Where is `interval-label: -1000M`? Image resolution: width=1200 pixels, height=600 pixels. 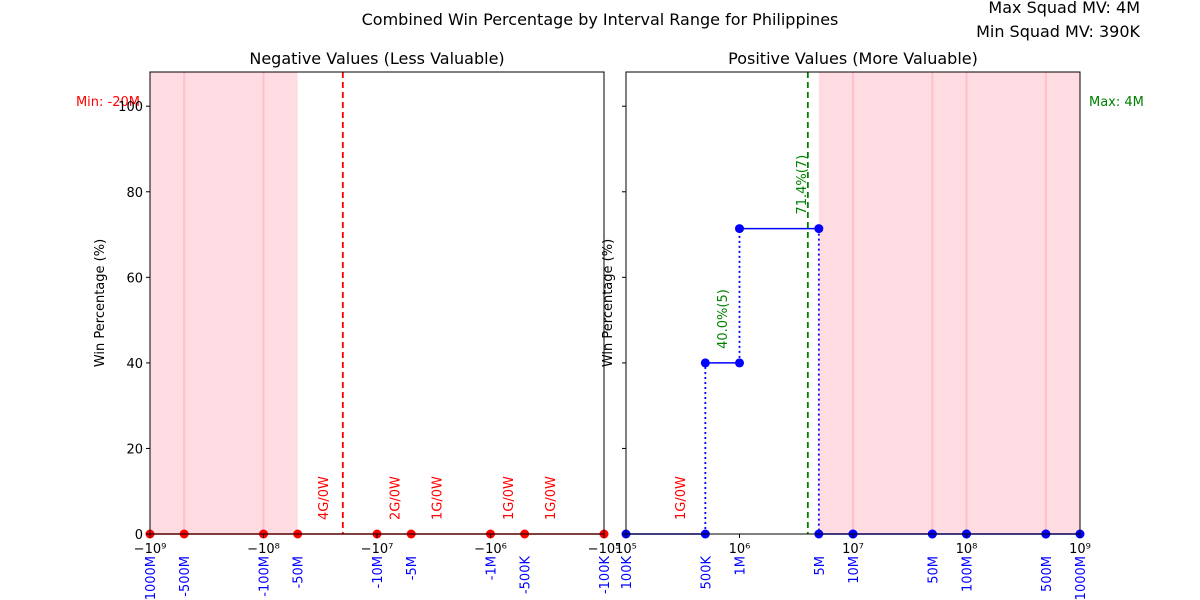
interval-label: -1000M is located at coordinates (151, 578).